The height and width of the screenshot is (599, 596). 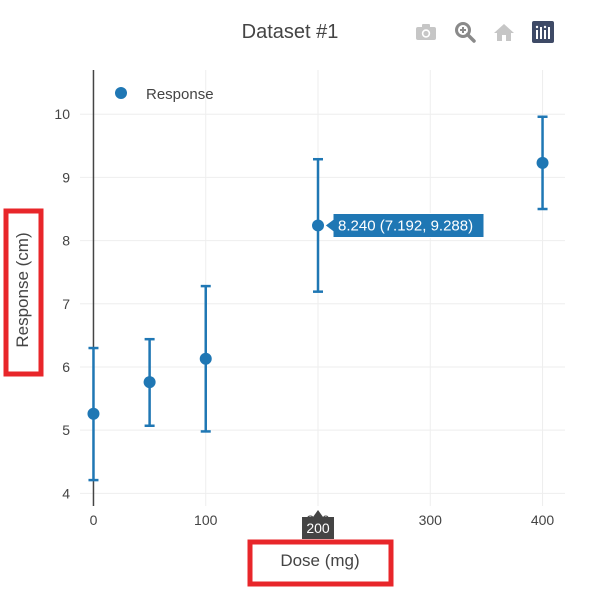 What do you see at coordinates (121, 93) in the screenshot?
I see `legend-marker` at bounding box center [121, 93].